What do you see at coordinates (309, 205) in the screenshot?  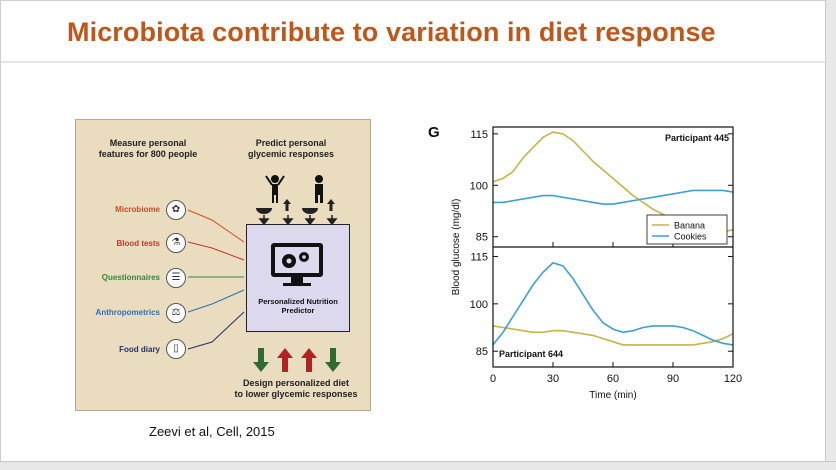 I see `glucose-arrow-icons` at bounding box center [309, 205].